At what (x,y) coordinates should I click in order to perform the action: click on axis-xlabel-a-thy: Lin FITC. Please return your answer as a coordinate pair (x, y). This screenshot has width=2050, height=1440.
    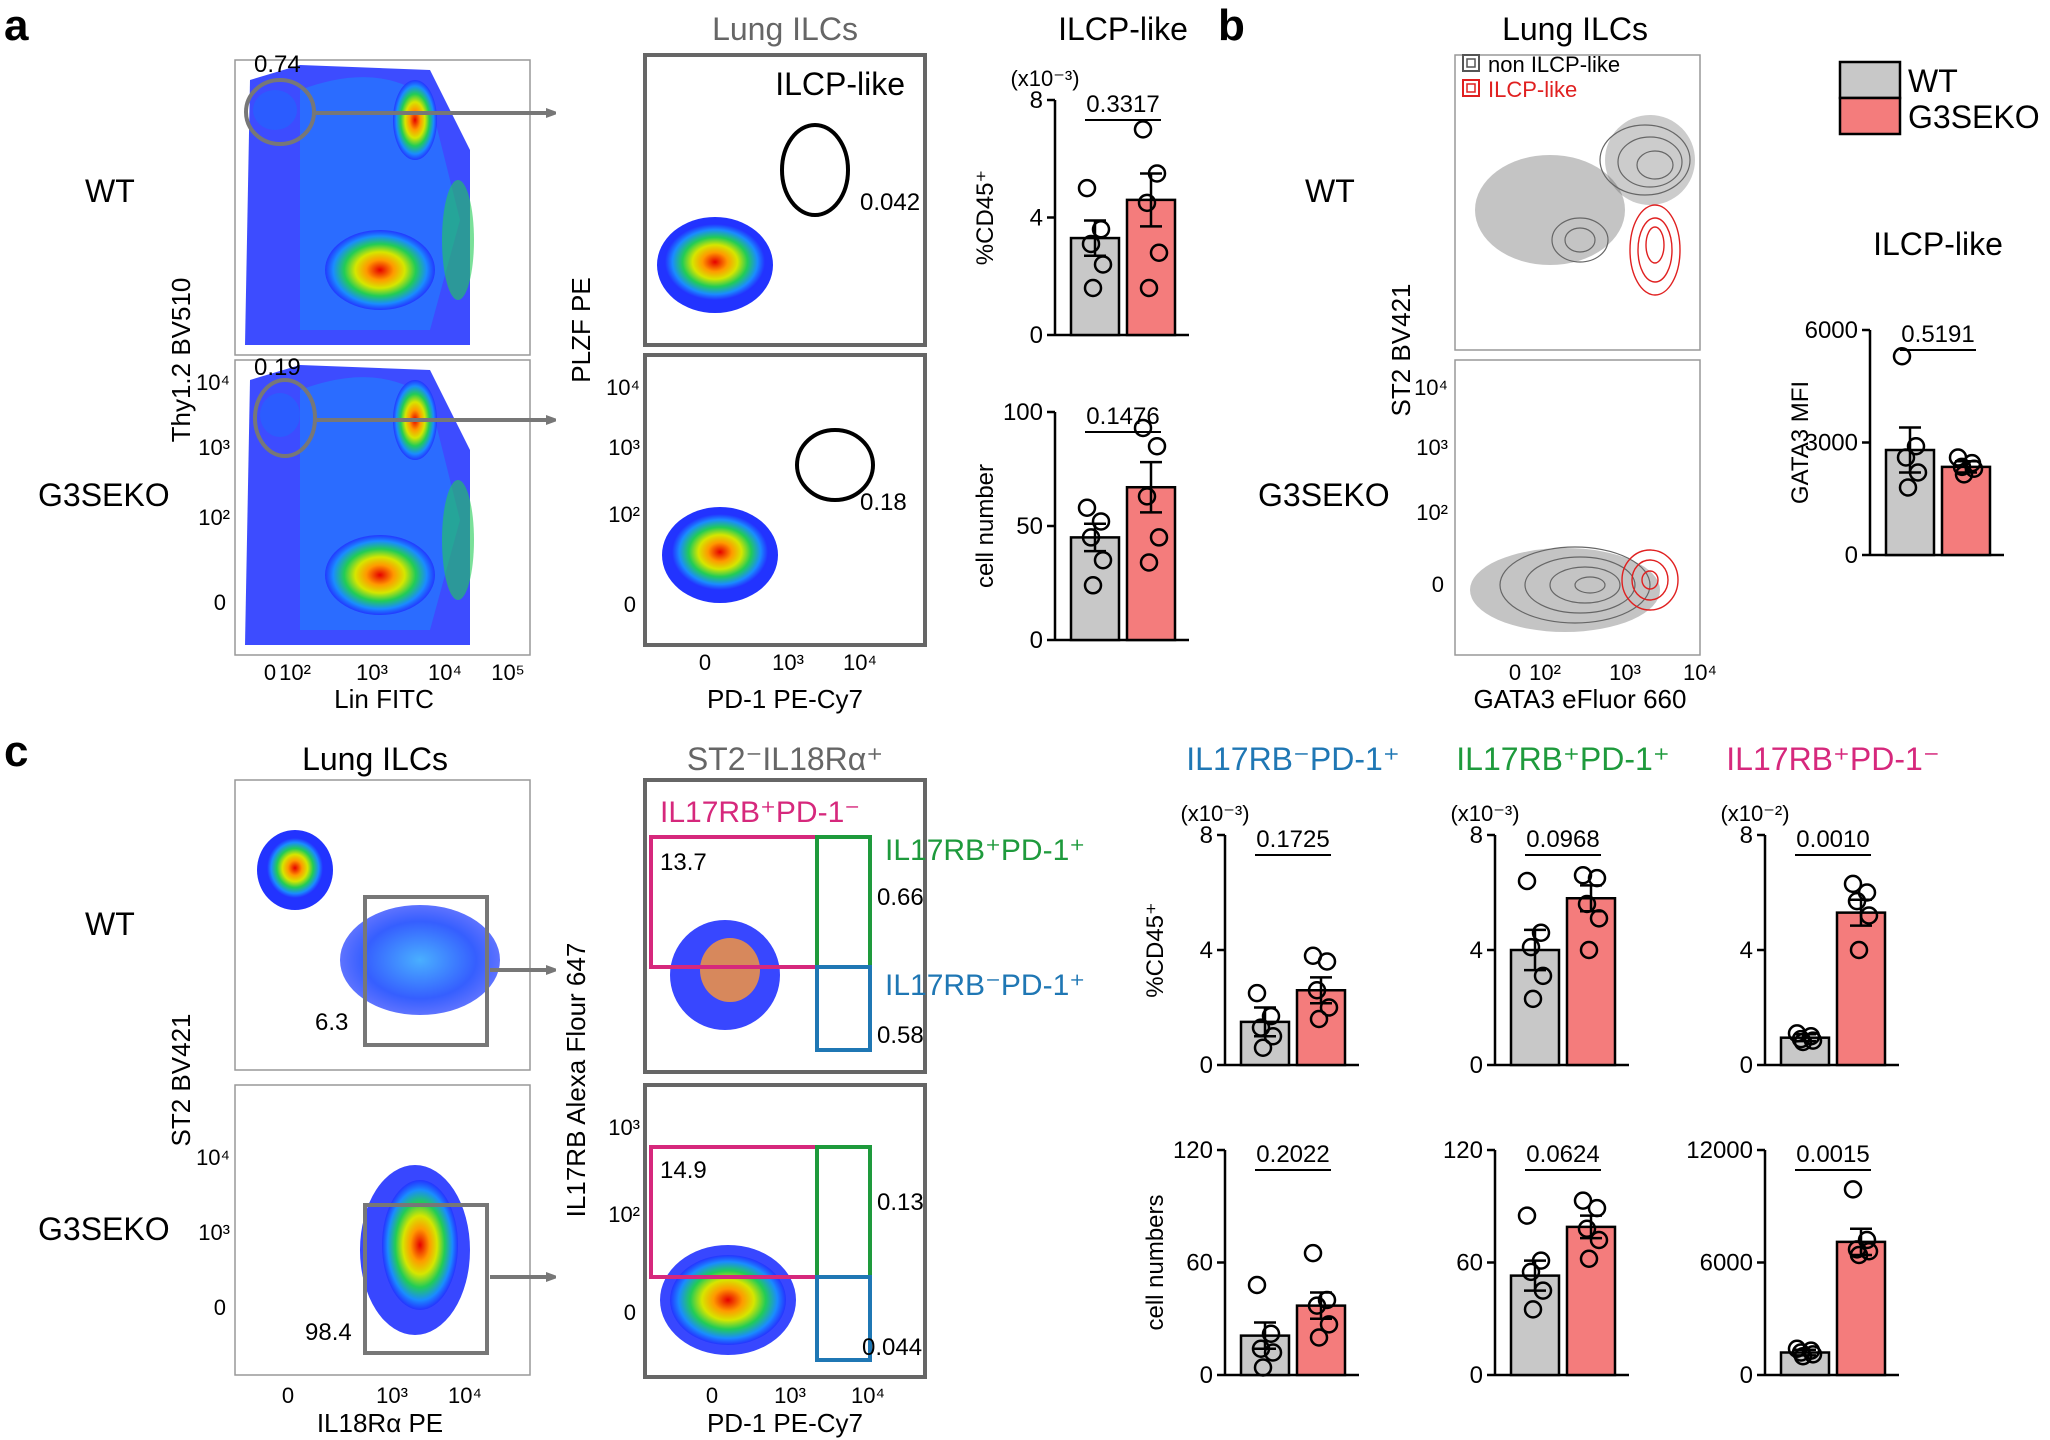
    Looking at the image, I should click on (384, 699).